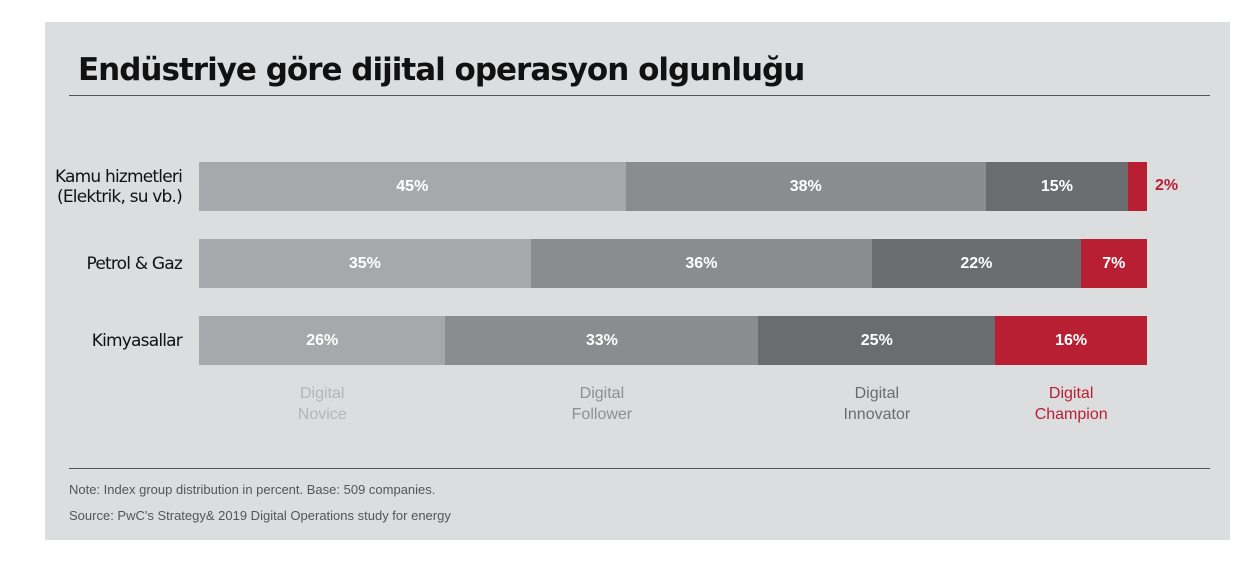  Describe the element at coordinates (322, 404) in the screenshot. I see `legend-item: Digital Novice` at that location.